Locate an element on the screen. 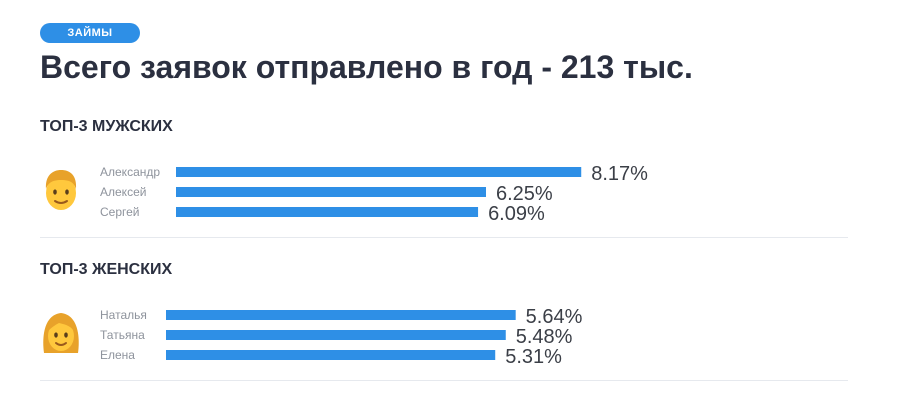 This screenshot has width=900, height=400. category-label: Александр is located at coordinates (130, 172).